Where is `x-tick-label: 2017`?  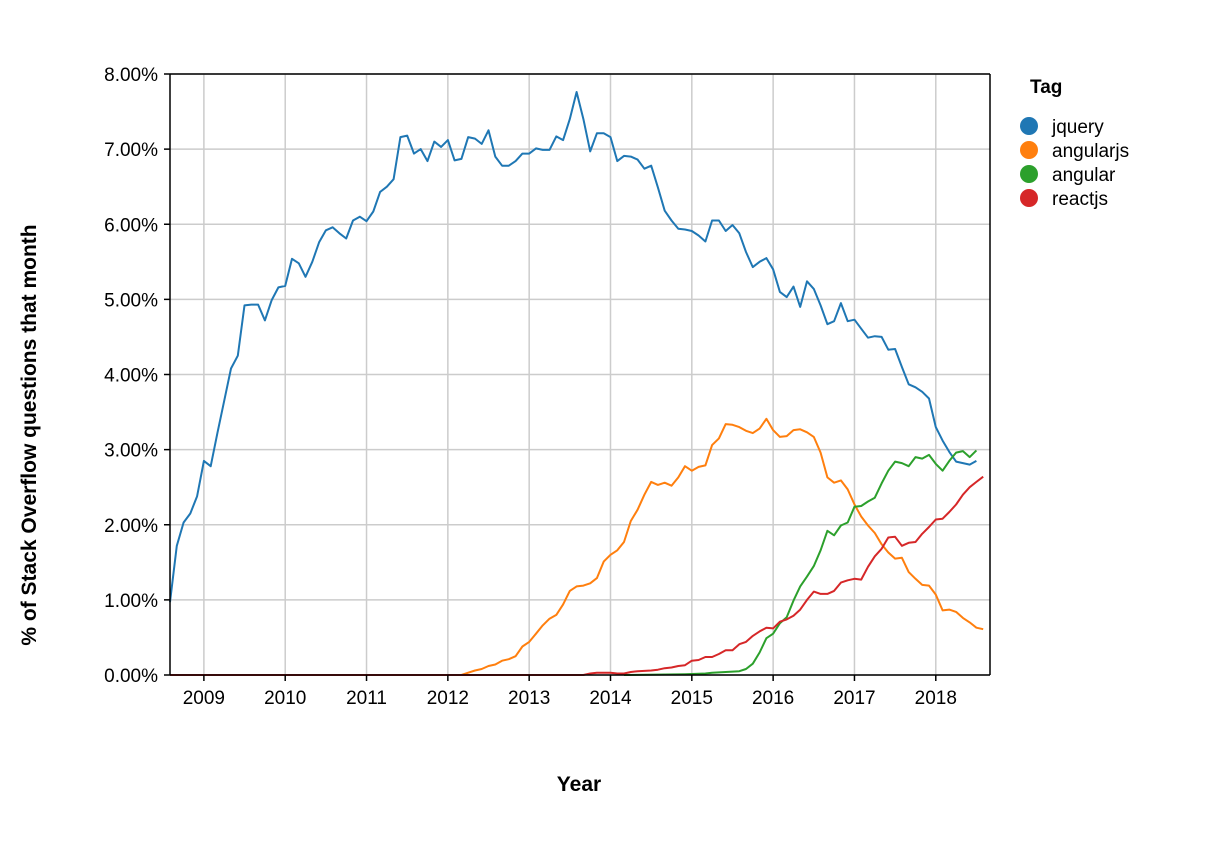 x-tick-label: 2017 is located at coordinates (854, 698).